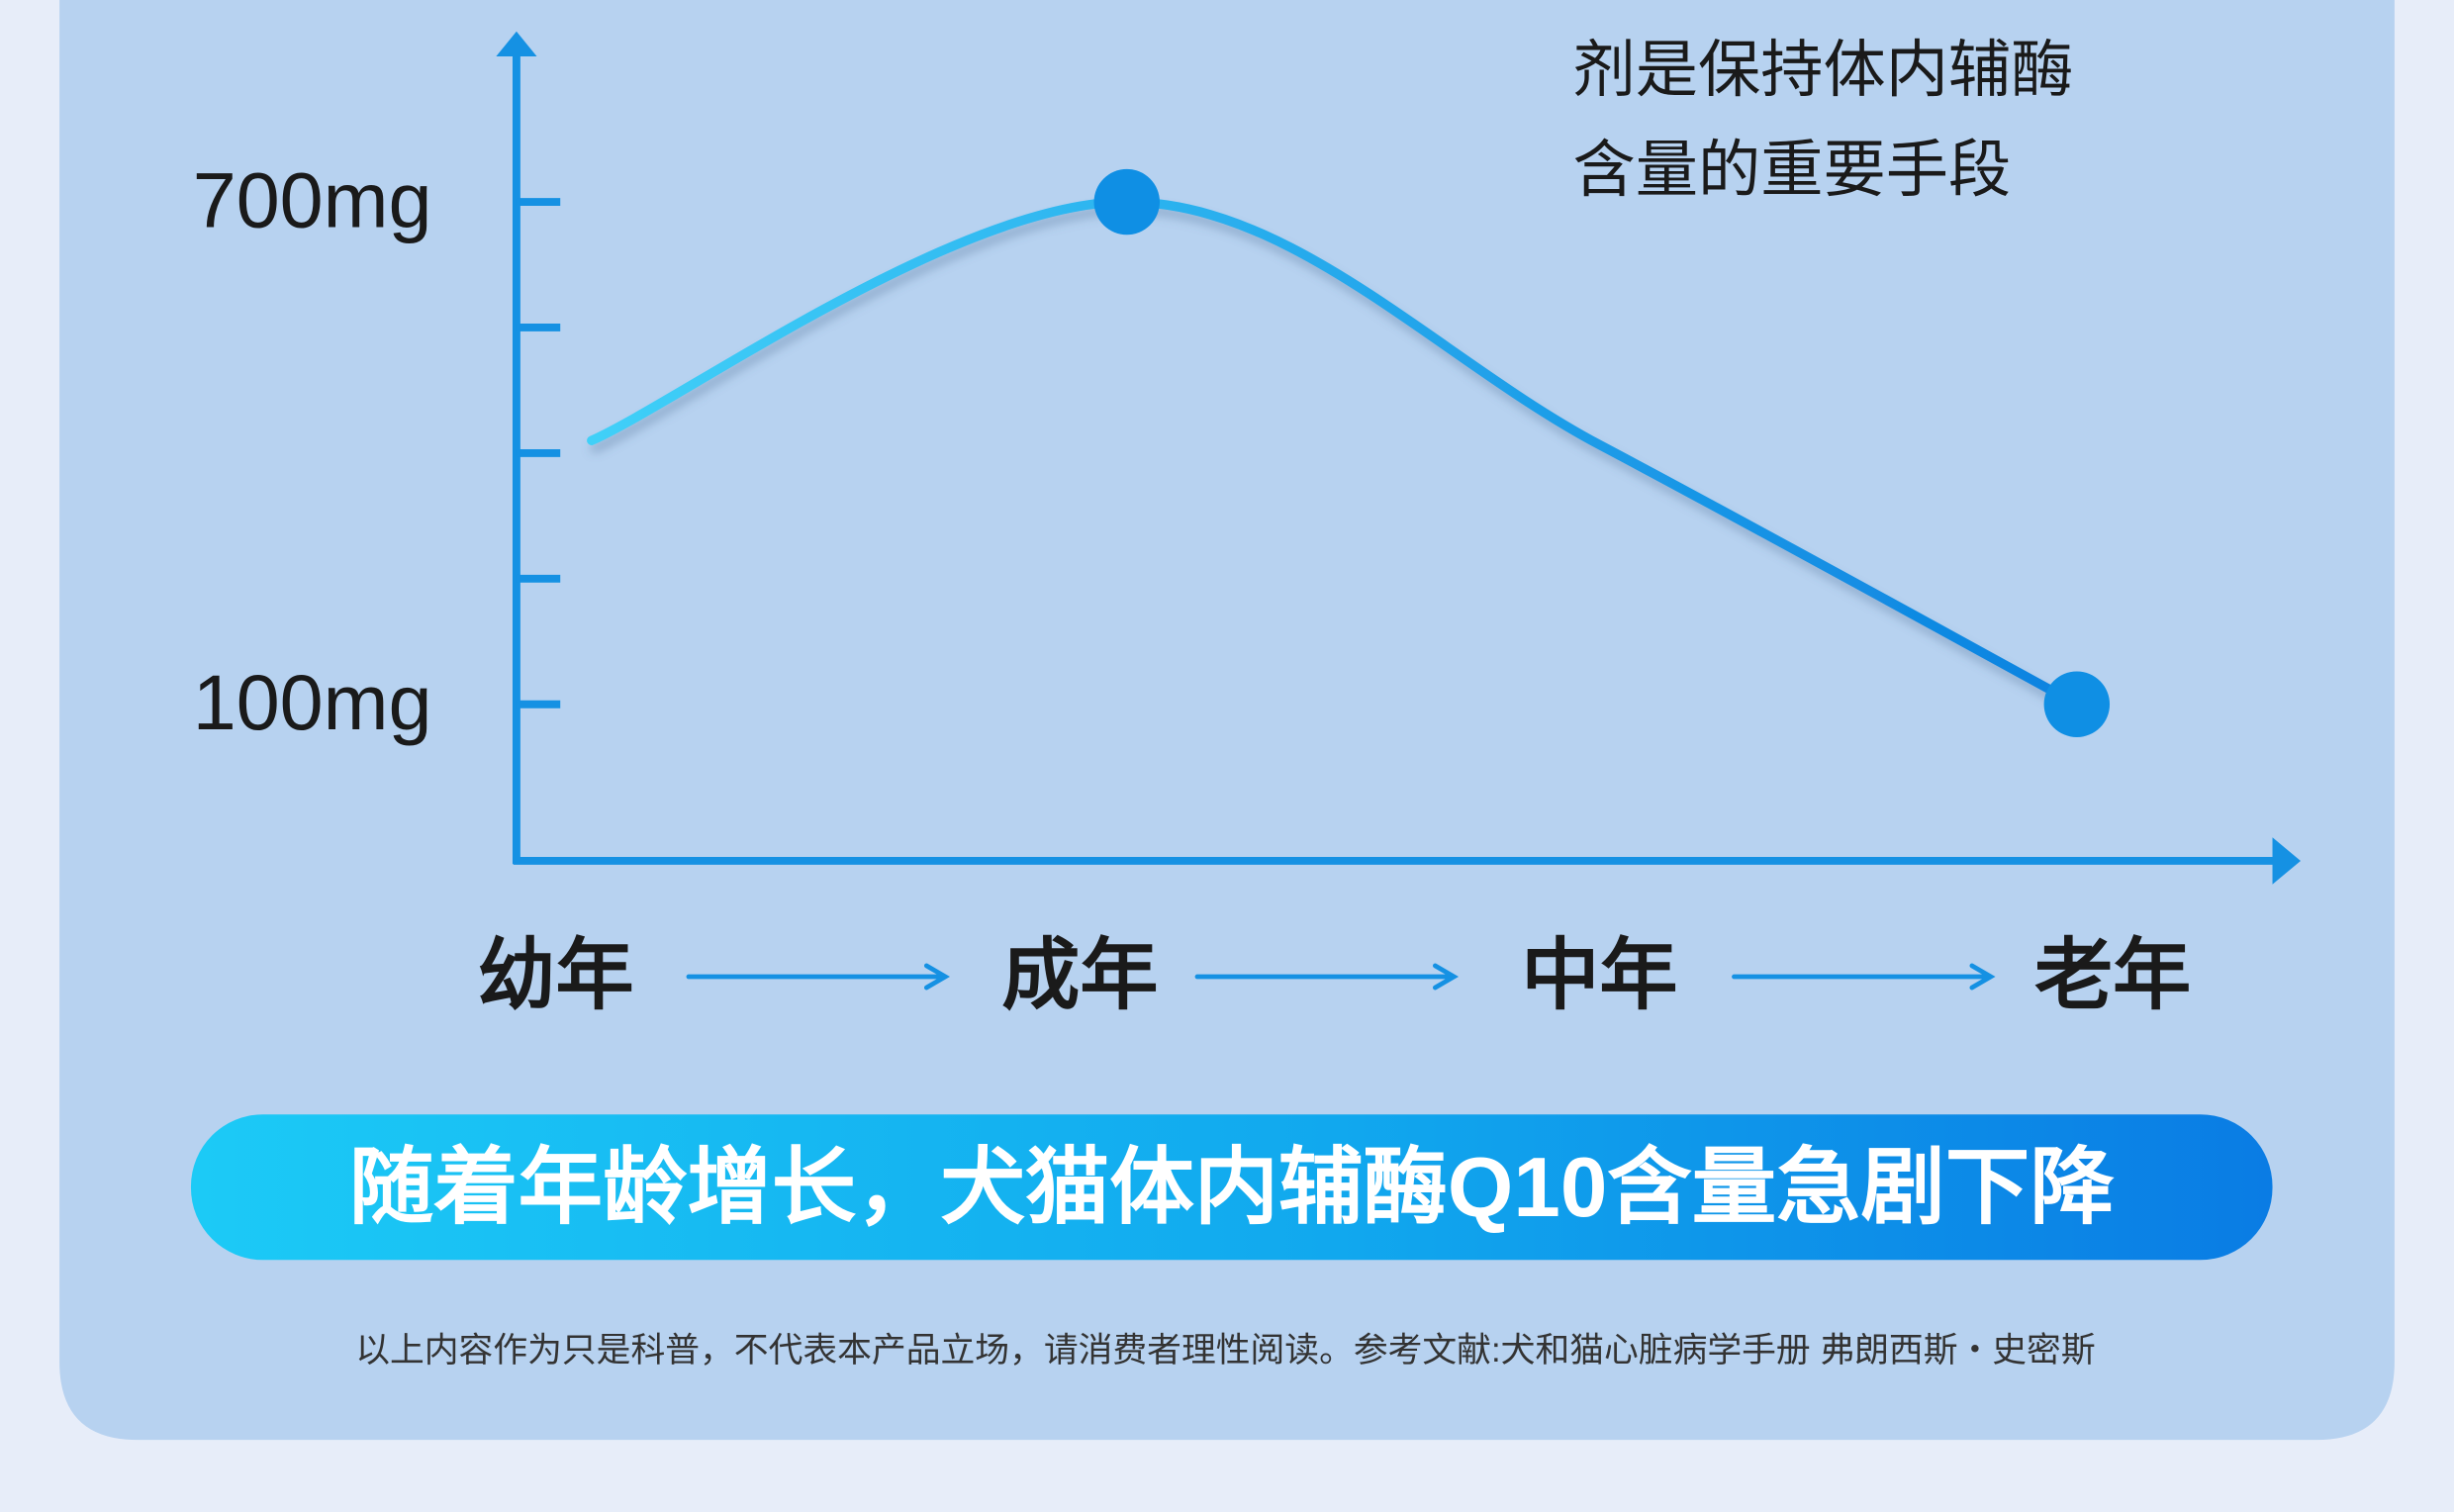 The image size is (2454, 1512). Describe the element at coordinates (1079, 974) in the screenshot. I see `x-tick-label: 成年` at that location.